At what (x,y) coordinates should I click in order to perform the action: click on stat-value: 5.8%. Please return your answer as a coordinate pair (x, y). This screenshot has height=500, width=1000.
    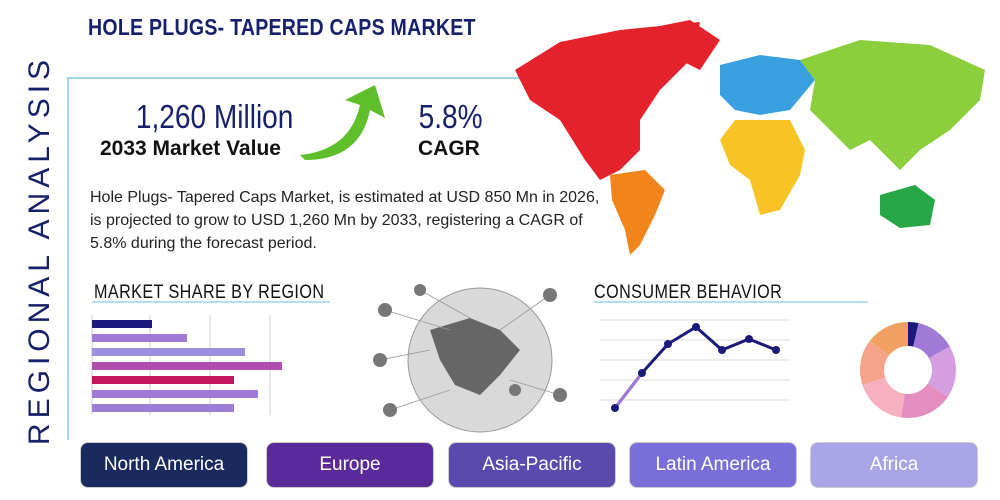
    Looking at the image, I should click on (450, 116).